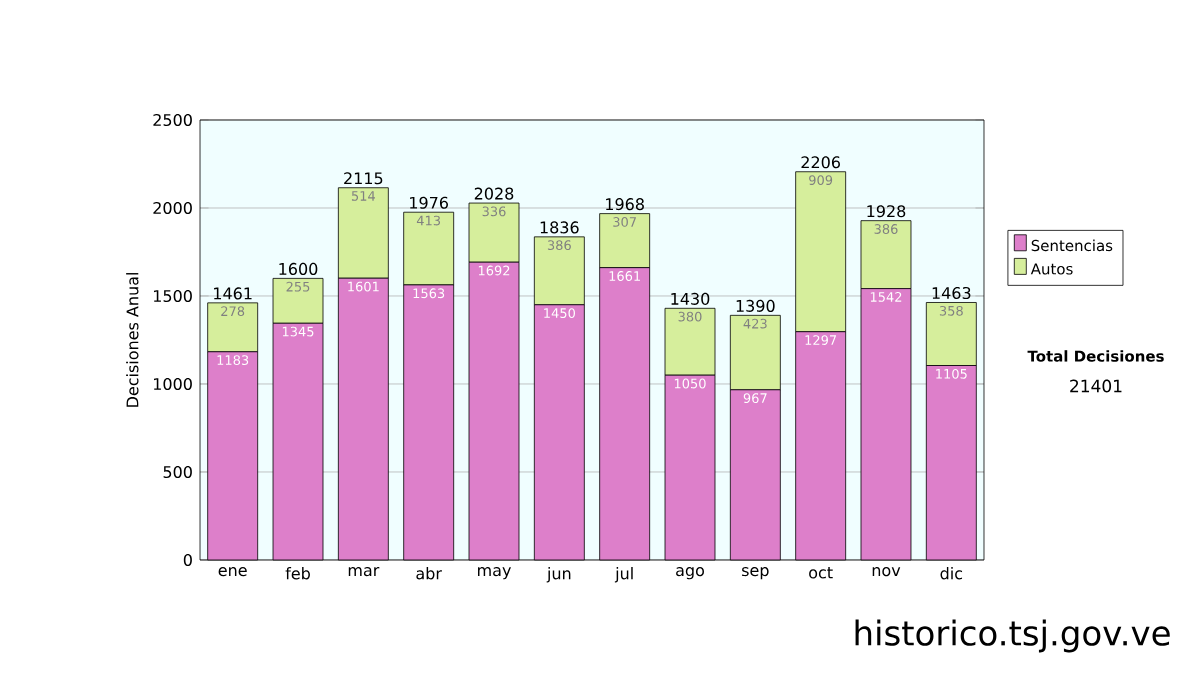 The image size is (1200, 680). Describe the element at coordinates (558, 575) in the screenshot. I see `x-tick-label: jun` at that location.